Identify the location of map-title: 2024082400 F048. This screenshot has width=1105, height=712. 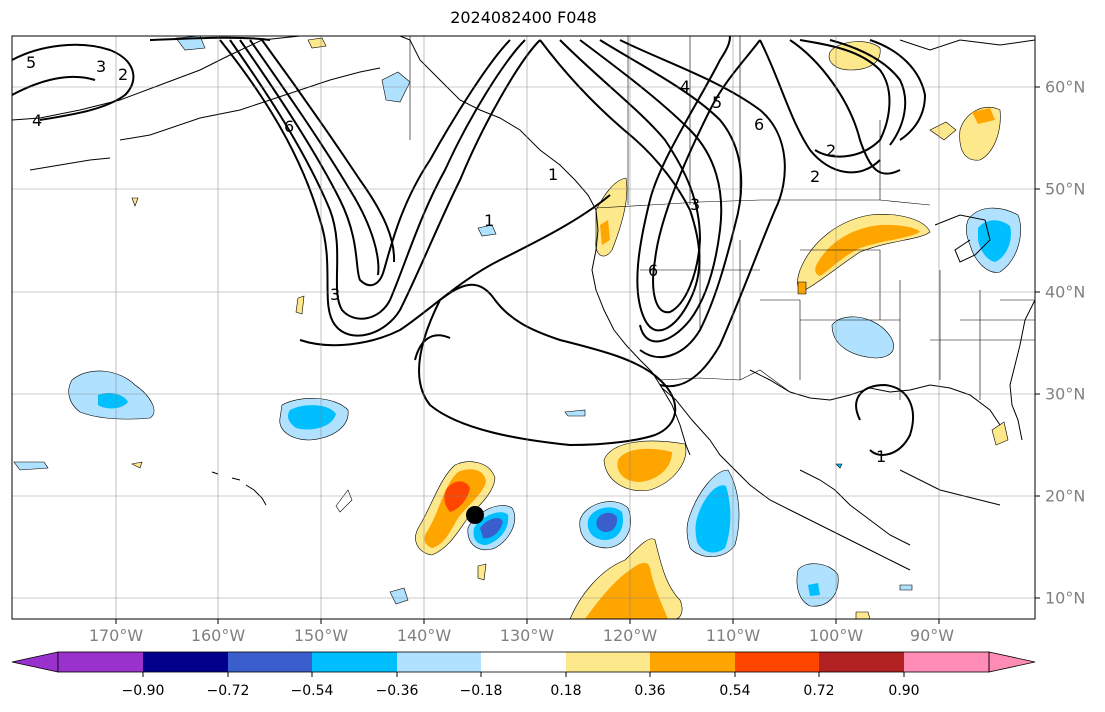
(523, 17).